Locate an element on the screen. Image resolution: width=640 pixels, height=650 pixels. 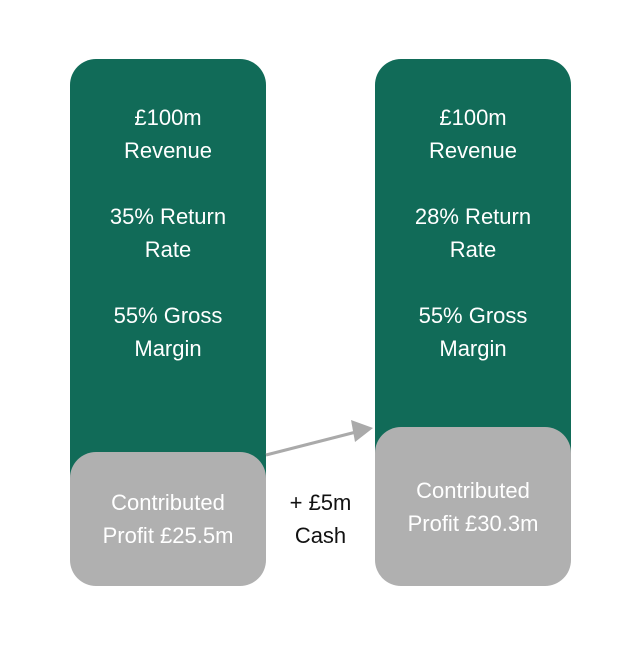
left-return-rate-text: 35% Return Rate is located at coordinates (168, 233).